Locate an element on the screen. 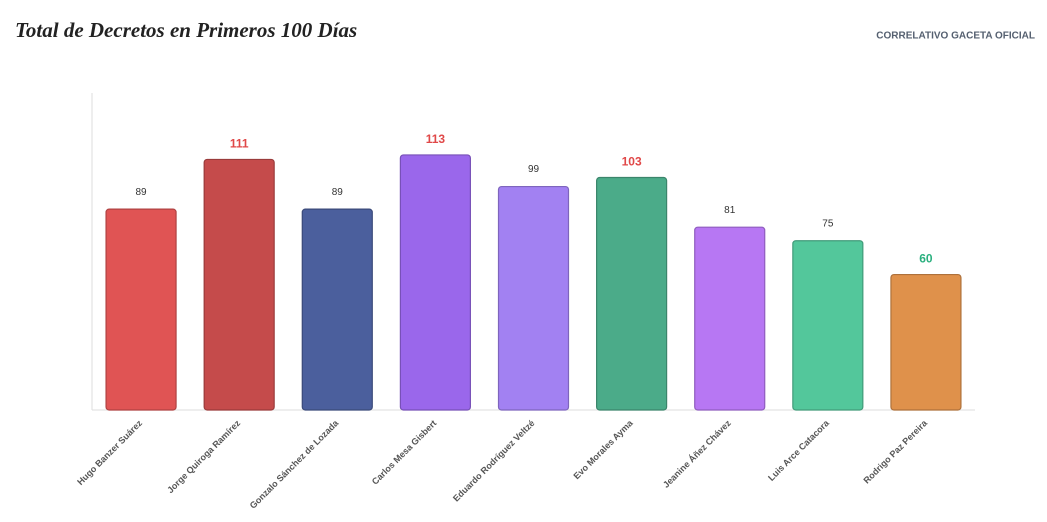 This screenshot has width=1047, height=522. value-label: 60 is located at coordinates (926, 259).